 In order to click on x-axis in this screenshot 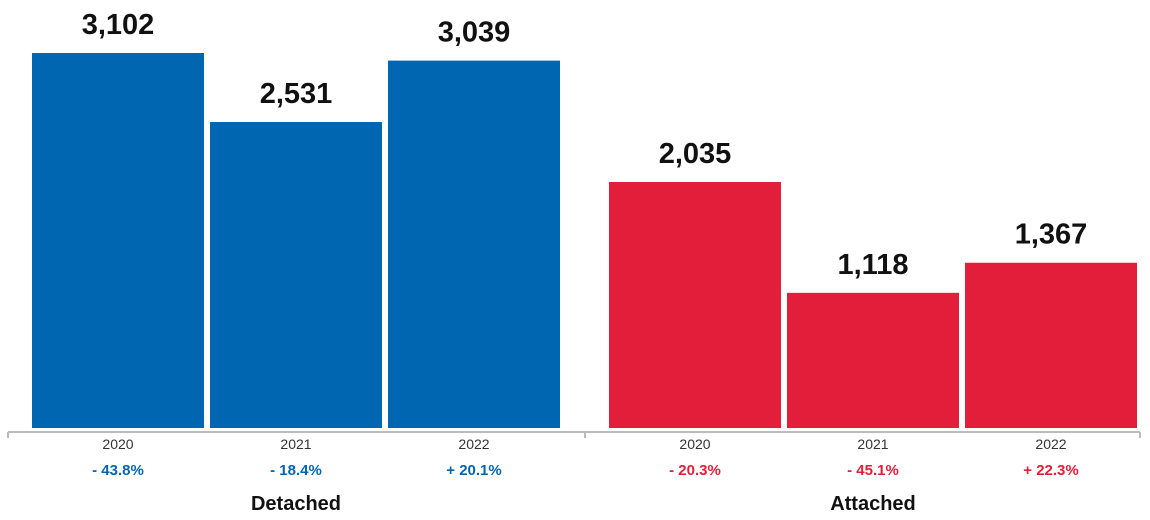, I will do `click(574, 434)`.